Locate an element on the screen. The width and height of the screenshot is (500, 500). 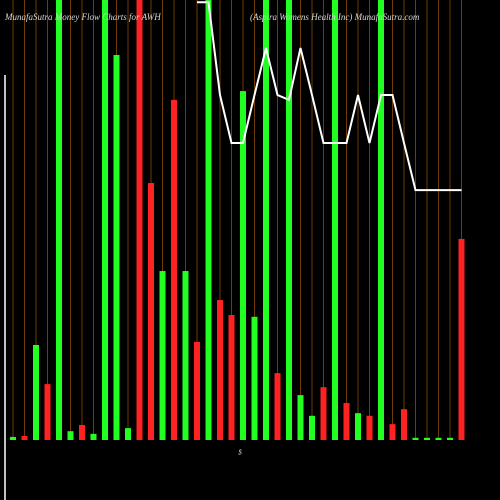
x-axis-label: $ is located at coordinates (240, 453).